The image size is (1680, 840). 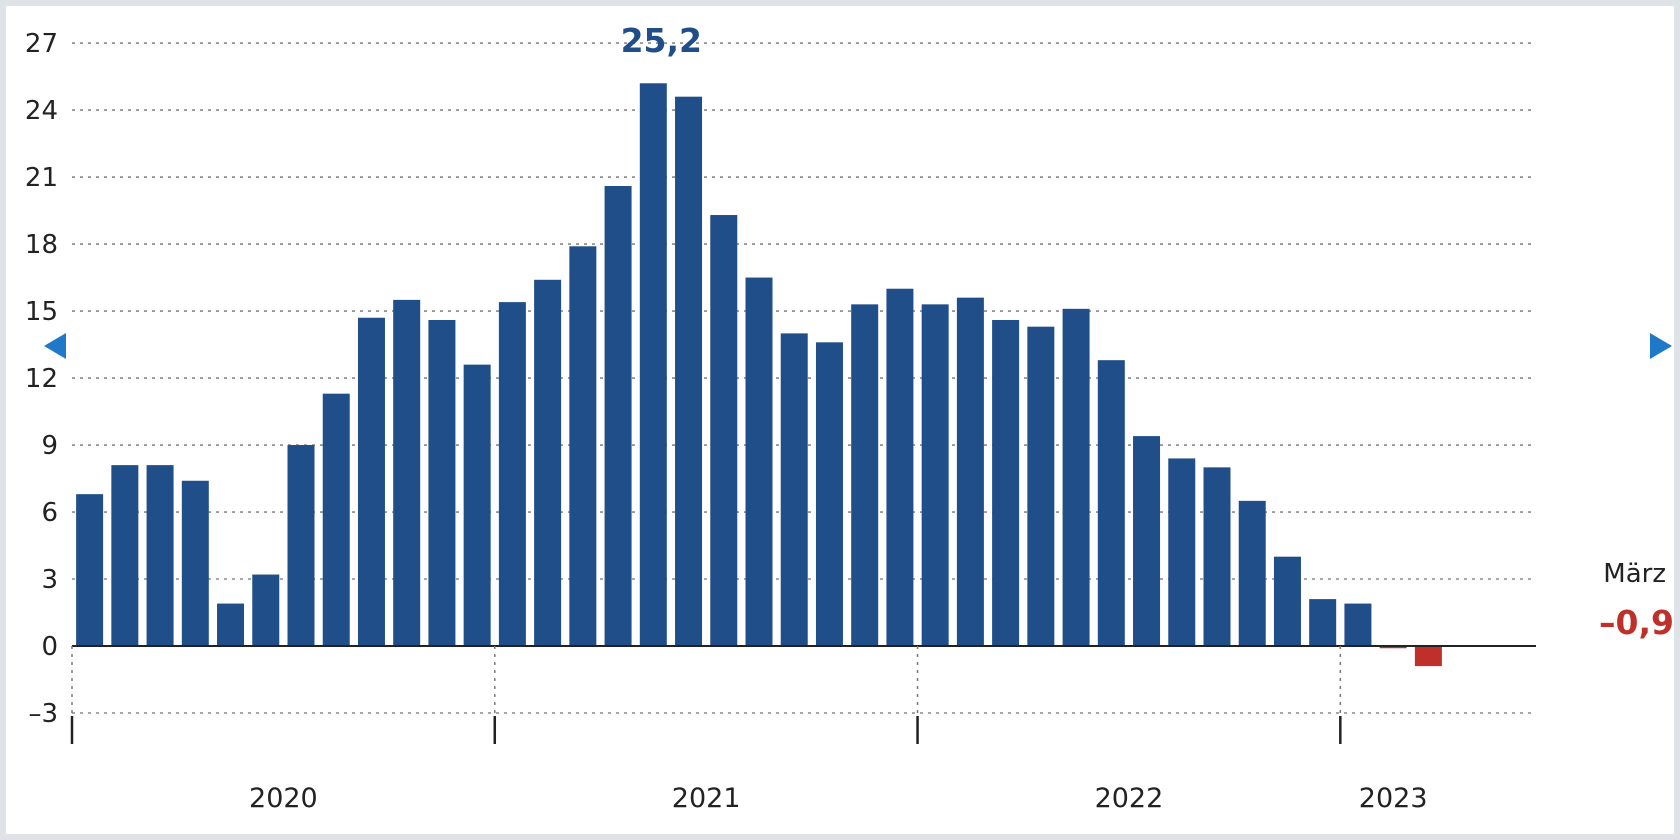 What do you see at coordinates (41, 178) in the screenshot?
I see `y-tick-label: 21` at bounding box center [41, 178].